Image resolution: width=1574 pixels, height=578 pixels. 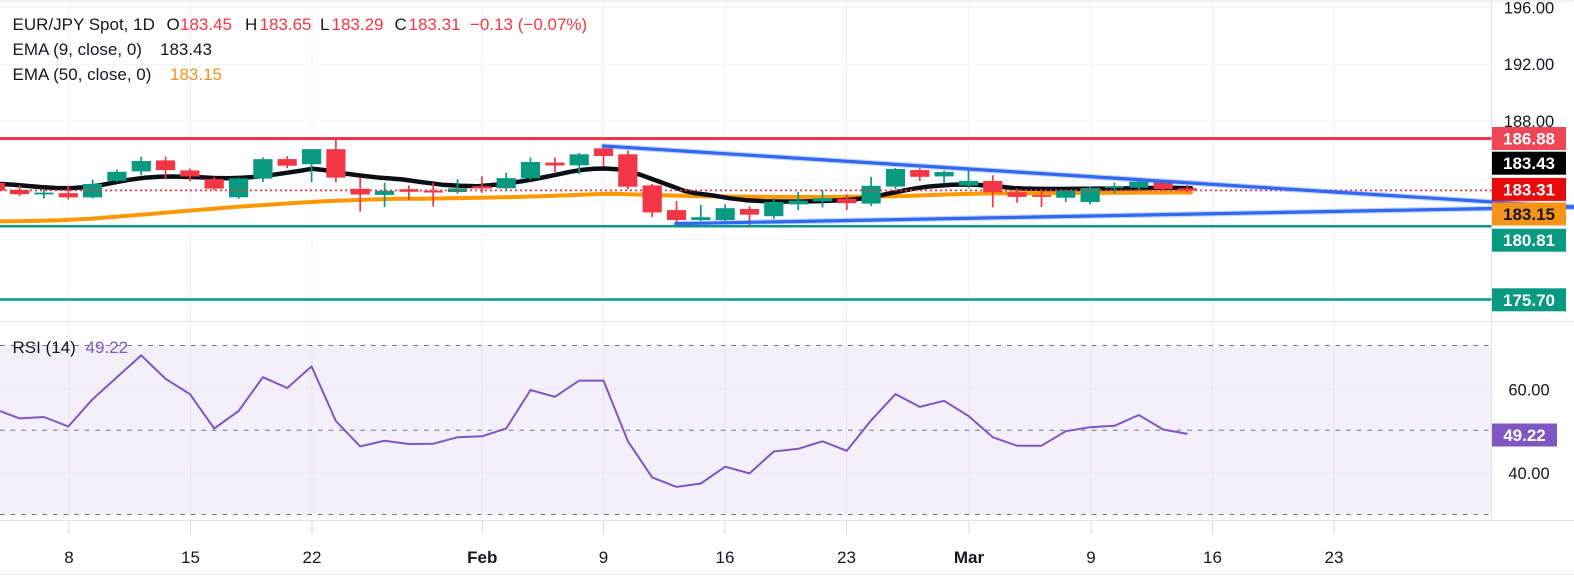 I want to click on svg-text: 15, so click(x=190, y=557).